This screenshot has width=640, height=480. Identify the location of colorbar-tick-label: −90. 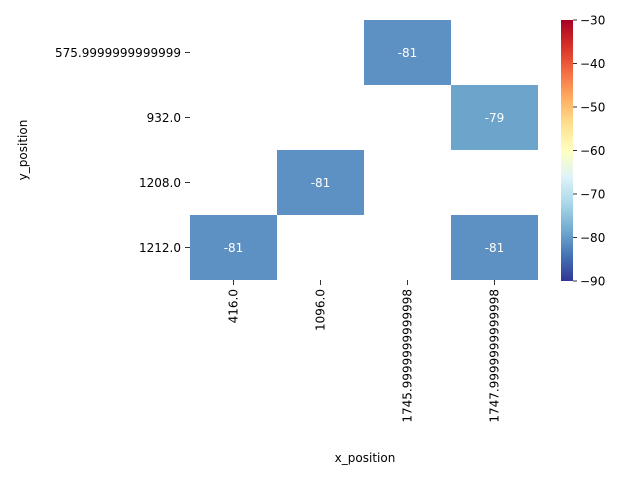
(592, 282).